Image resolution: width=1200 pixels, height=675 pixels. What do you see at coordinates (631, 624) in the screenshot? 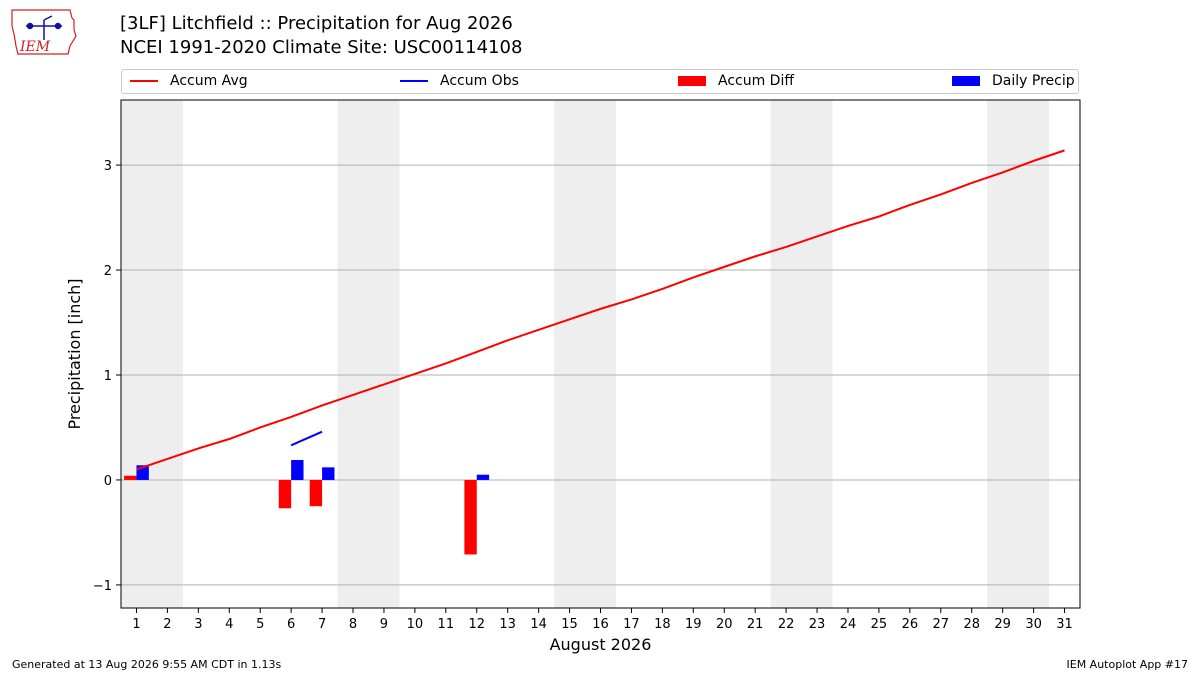
I see `x-tick-label: 17` at bounding box center [631, 624].